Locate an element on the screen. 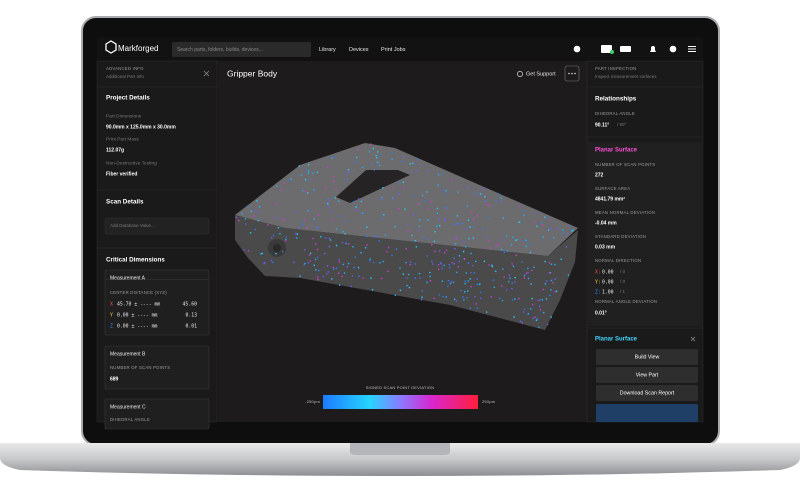 This screenshot has height=500, width=800. nominal-value: 0.00 ± ---- mm is located at coordinates (137, 316).